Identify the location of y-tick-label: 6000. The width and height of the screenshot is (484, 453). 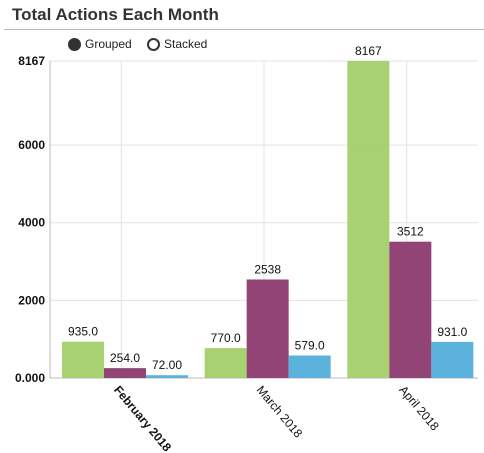
(31, 145).